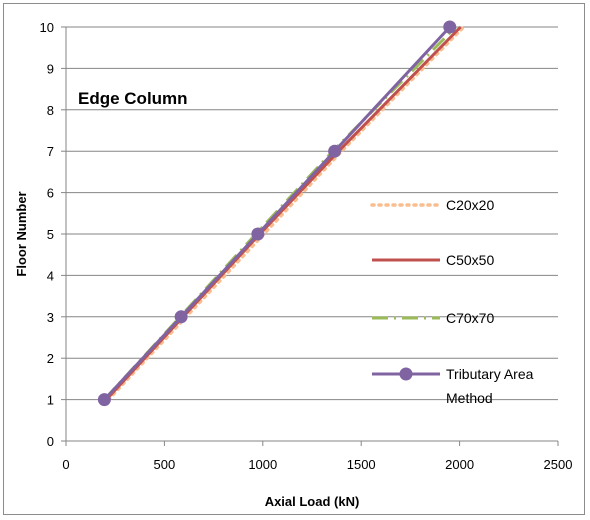  I want to click on y-tick-label: 9, so click(50, 68).